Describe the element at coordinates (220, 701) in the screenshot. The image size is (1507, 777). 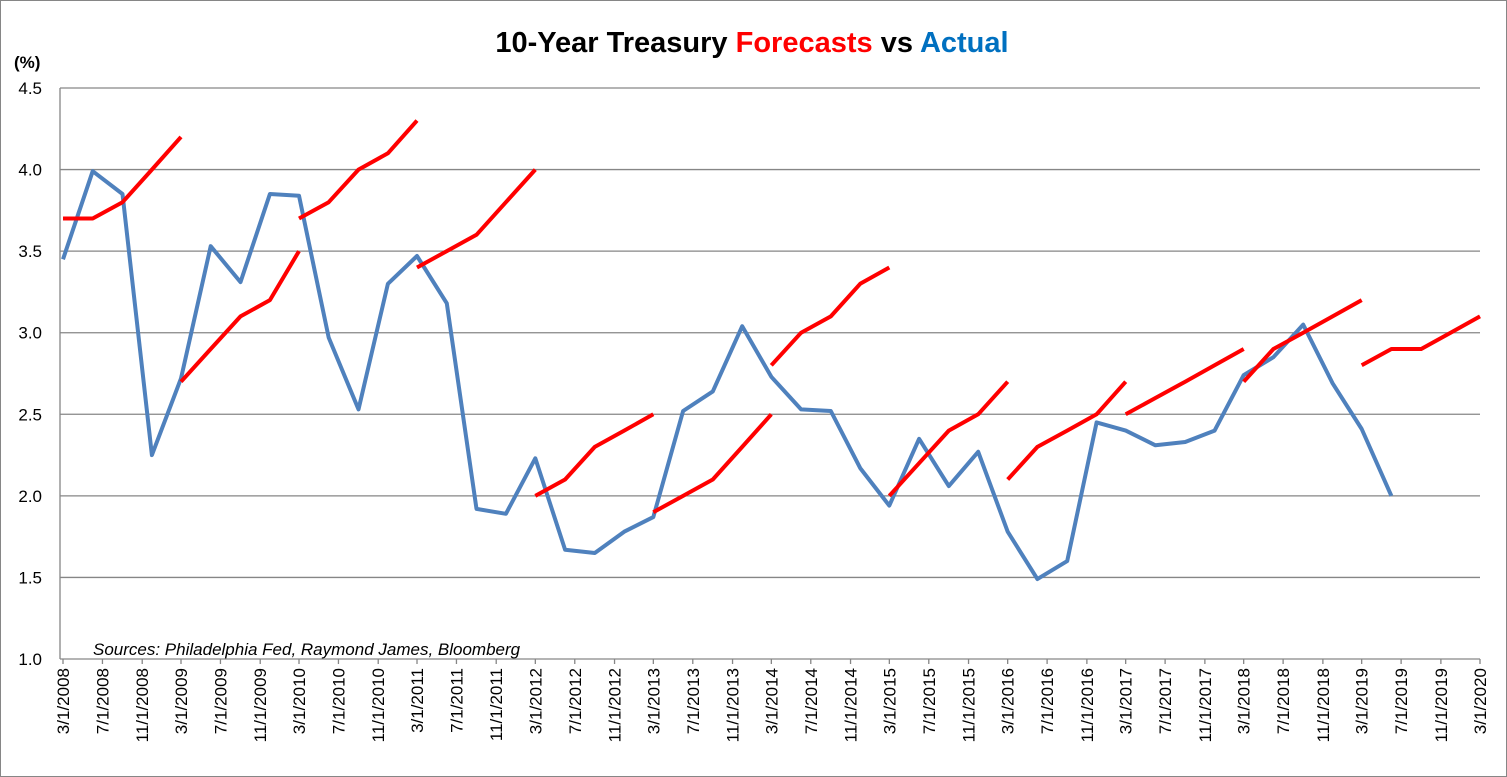
I see `x-tick-label: 7/1/2009` at that location.